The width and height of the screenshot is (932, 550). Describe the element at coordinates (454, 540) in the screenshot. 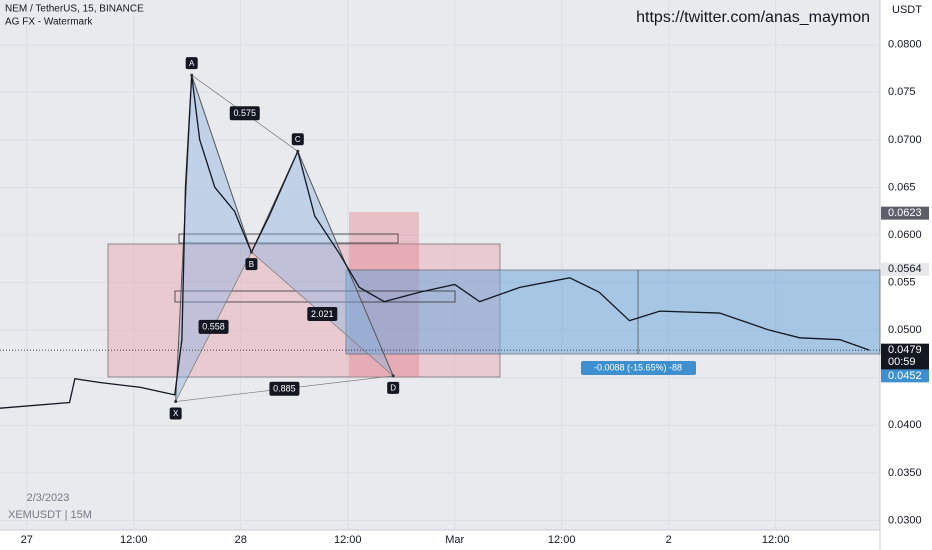

I see `x-tick-label: Mar` at that location.